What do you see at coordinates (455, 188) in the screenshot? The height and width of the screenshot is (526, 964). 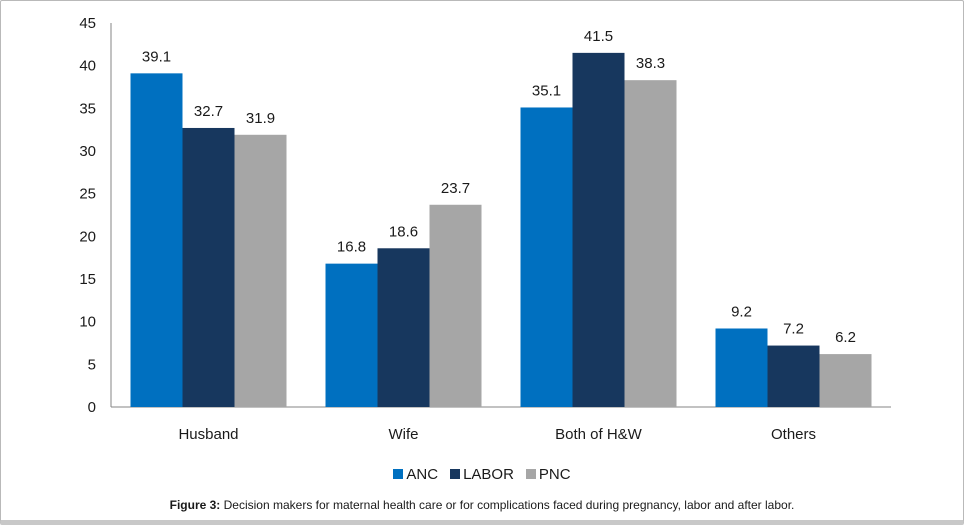 I see `data-label: 23.7` at bounding box center [455, 188].